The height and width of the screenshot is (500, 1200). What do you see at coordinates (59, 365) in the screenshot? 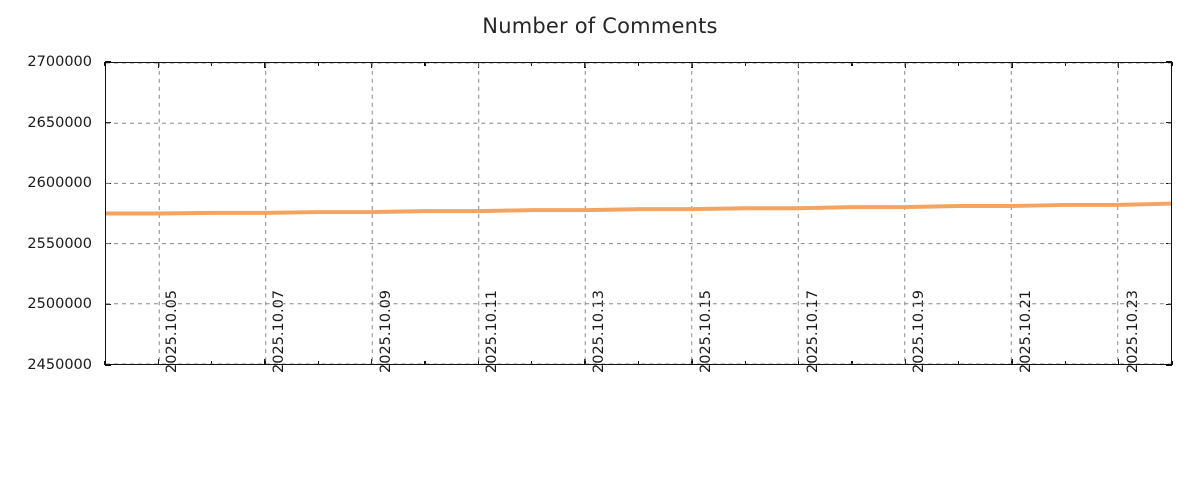
I see `y-axis-tick-label: 2450000` at bounding box center [59, 365].